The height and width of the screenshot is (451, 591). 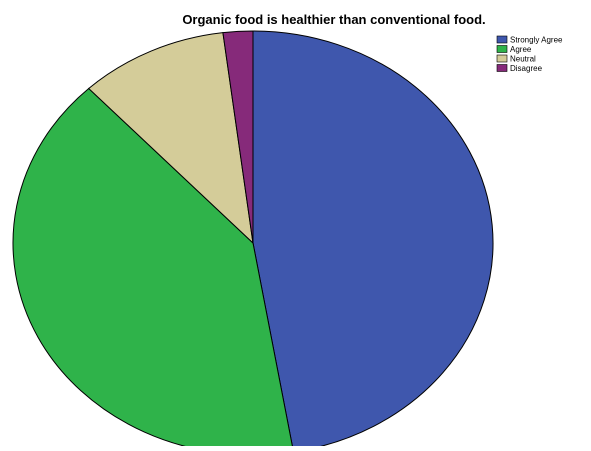 I want to click on pie-slice-disagree, so click(x=238, y=137).